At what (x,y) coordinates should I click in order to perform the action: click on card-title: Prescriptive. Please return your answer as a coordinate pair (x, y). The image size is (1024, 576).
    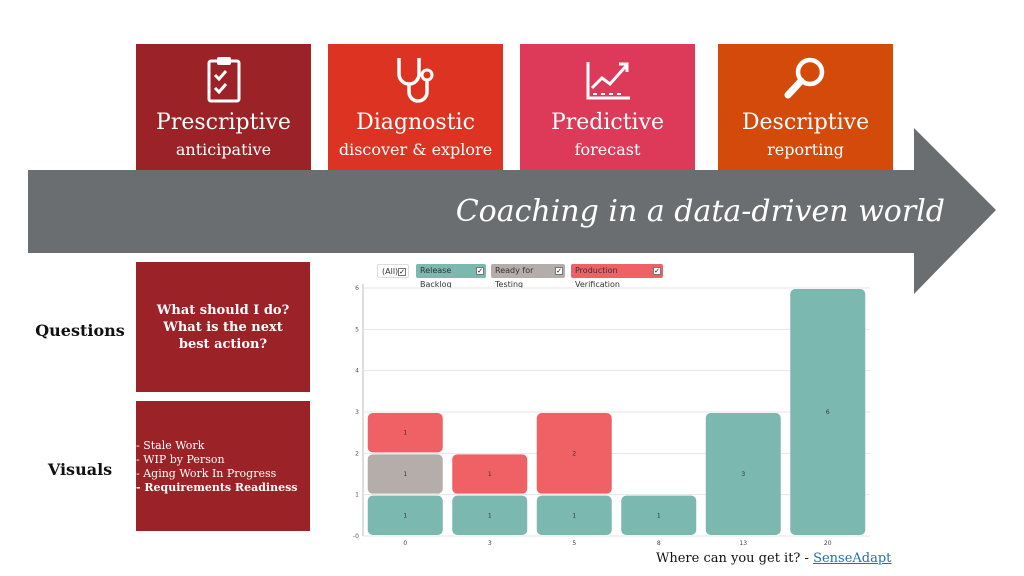
    Looking at the image, I should click on (223, 122).